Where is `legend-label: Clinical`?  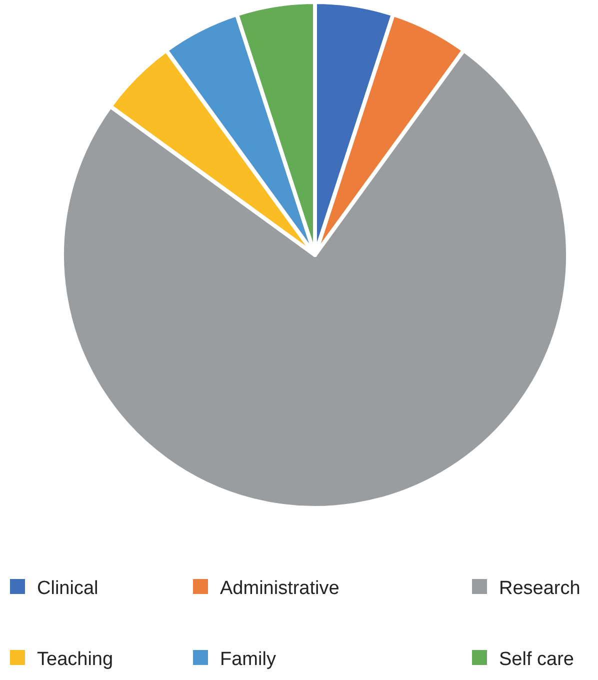
legend-label: Clinical is located at coordinates (67, 588).